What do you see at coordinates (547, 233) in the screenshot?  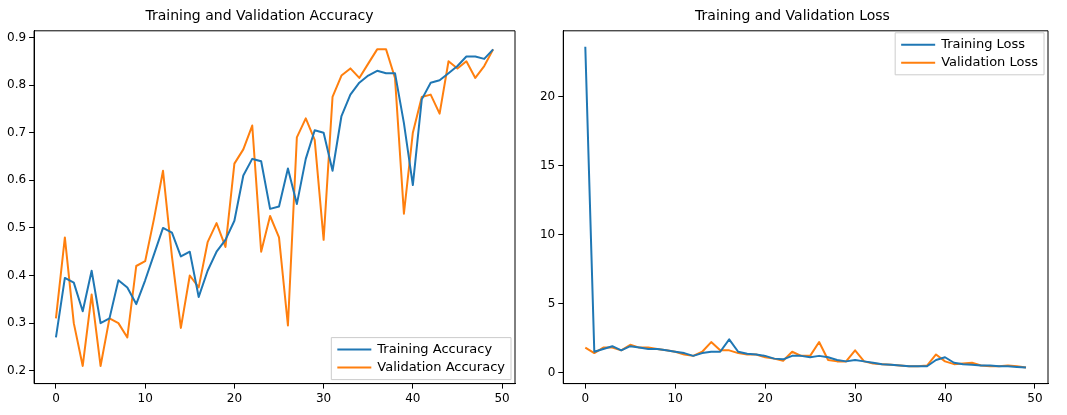 I see `y-tick-label: 10` at bounding box center [547, 233].